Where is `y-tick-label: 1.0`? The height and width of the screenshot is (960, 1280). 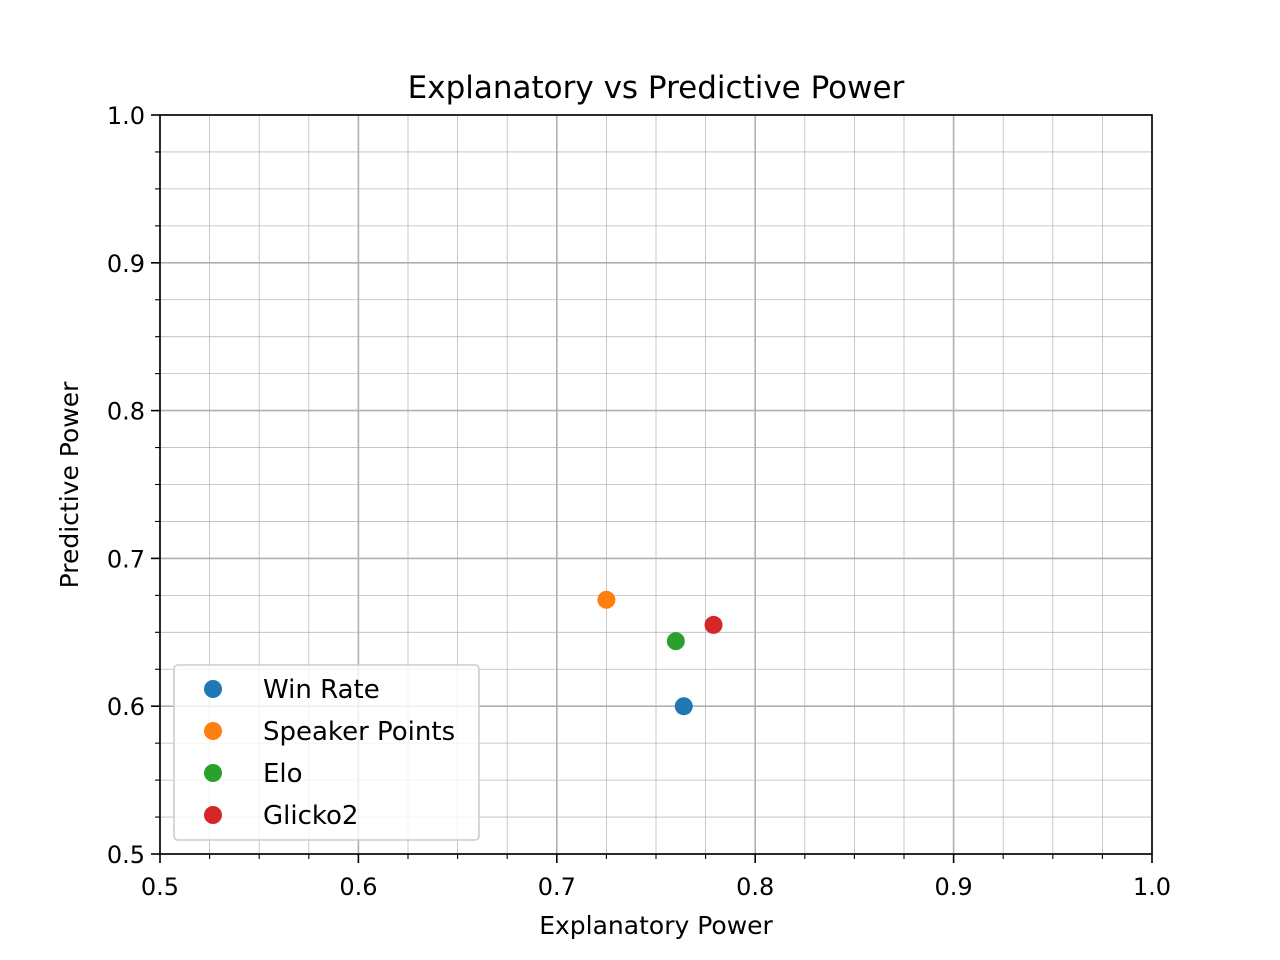
y-tick-label: 1.0 is located at coordinates (126, 116).